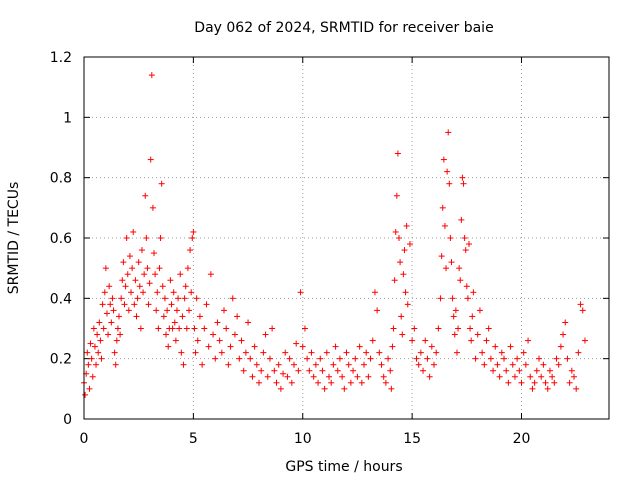 This screenshot has width=640, height=480. What do you see at coordinates (14, 238) in the screenshot?
I see `y-axis-label: SRMTID / TECUs` at bounding box center [14, 238].